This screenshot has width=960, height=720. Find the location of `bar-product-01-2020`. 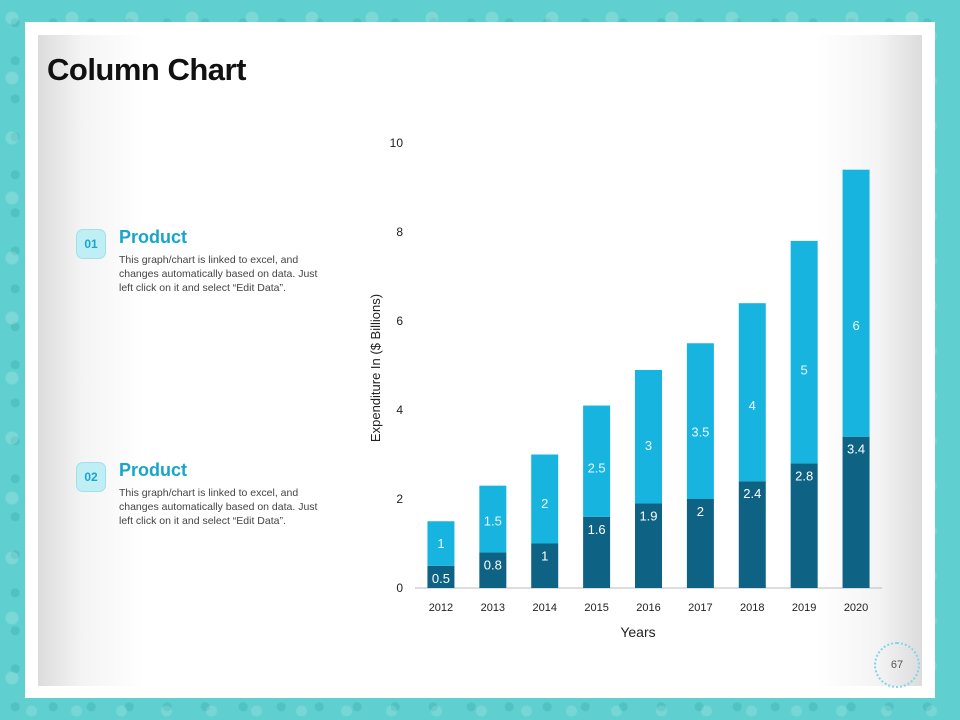

bar-product-01-2020 is located at coordinates (856, 512).